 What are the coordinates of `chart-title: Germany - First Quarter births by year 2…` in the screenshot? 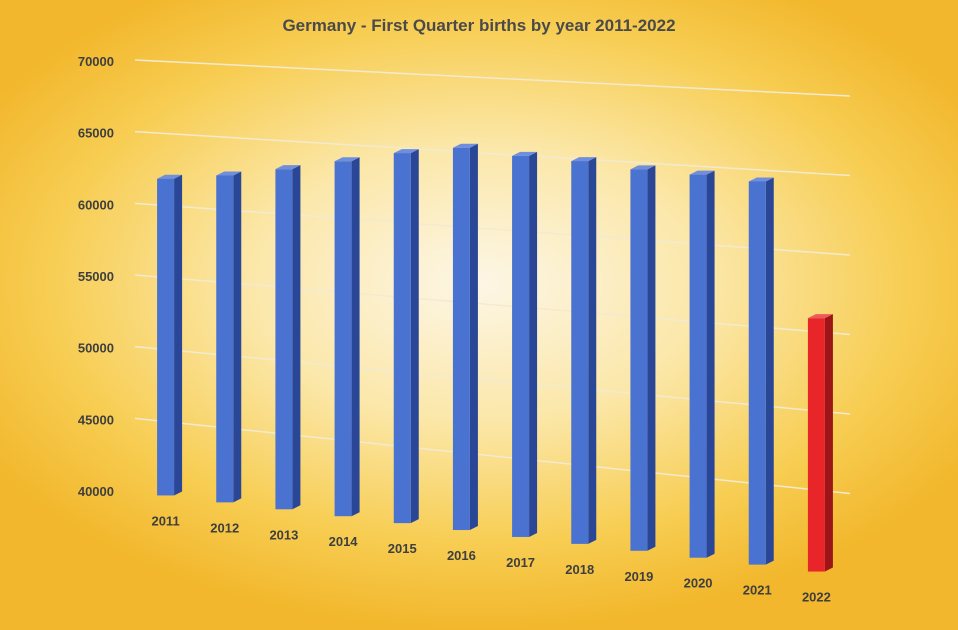 It's located at (478, 25).